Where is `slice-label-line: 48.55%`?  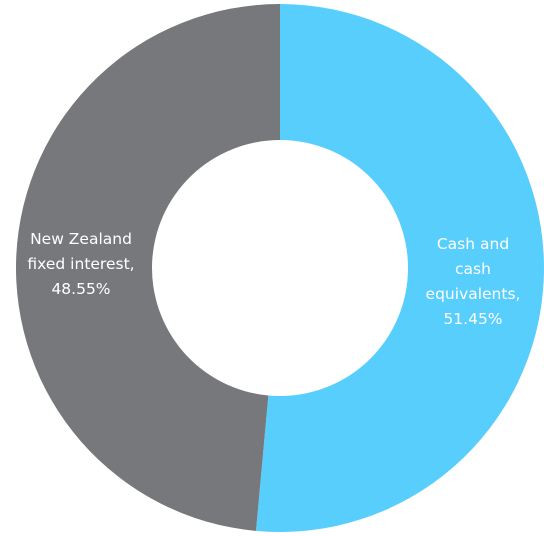
slice-label-line: 48.55% is located at coordinates (80, 289).